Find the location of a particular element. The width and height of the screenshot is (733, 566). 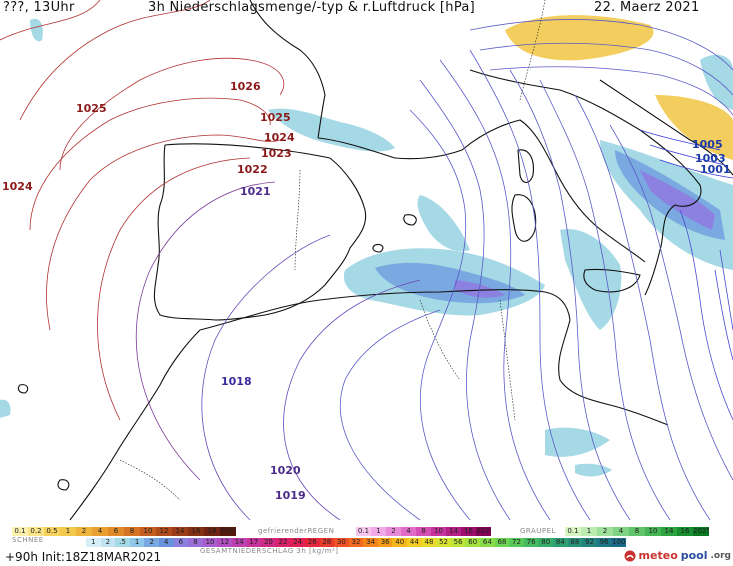

isobar-label: 1026 is located at coordinates (245, 86).